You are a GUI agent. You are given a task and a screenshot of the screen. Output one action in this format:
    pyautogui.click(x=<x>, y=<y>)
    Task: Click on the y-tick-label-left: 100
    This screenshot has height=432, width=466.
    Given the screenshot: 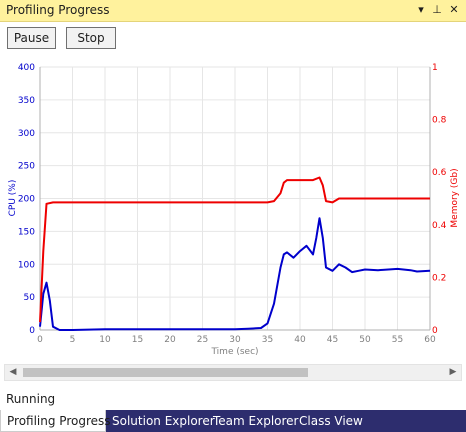 What is the action you would take?
    pyautogui.click(x=26, y=265)
    